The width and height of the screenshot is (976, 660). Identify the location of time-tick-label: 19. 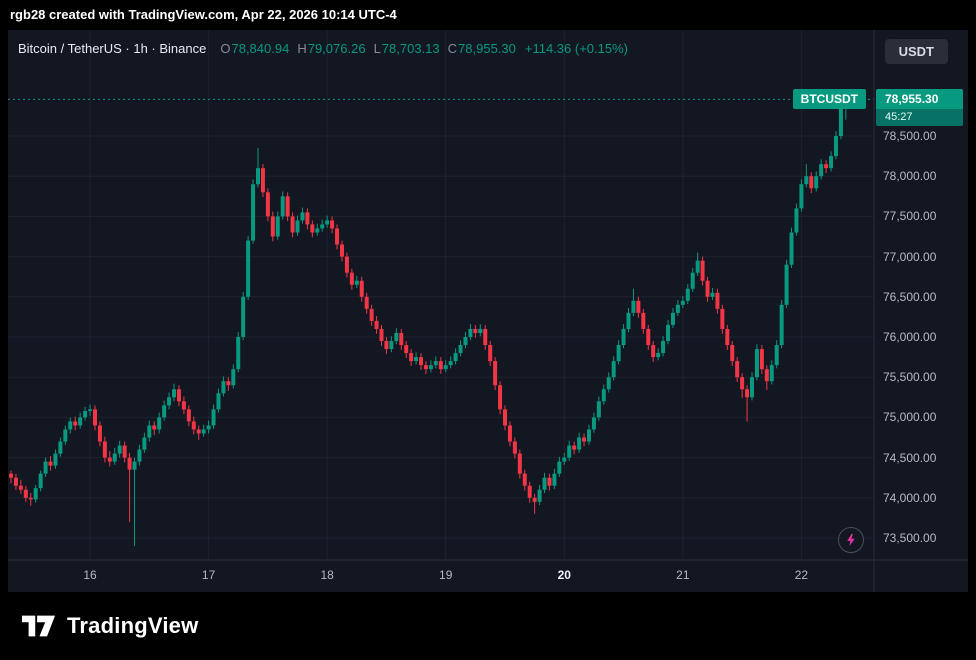
(446, 575).